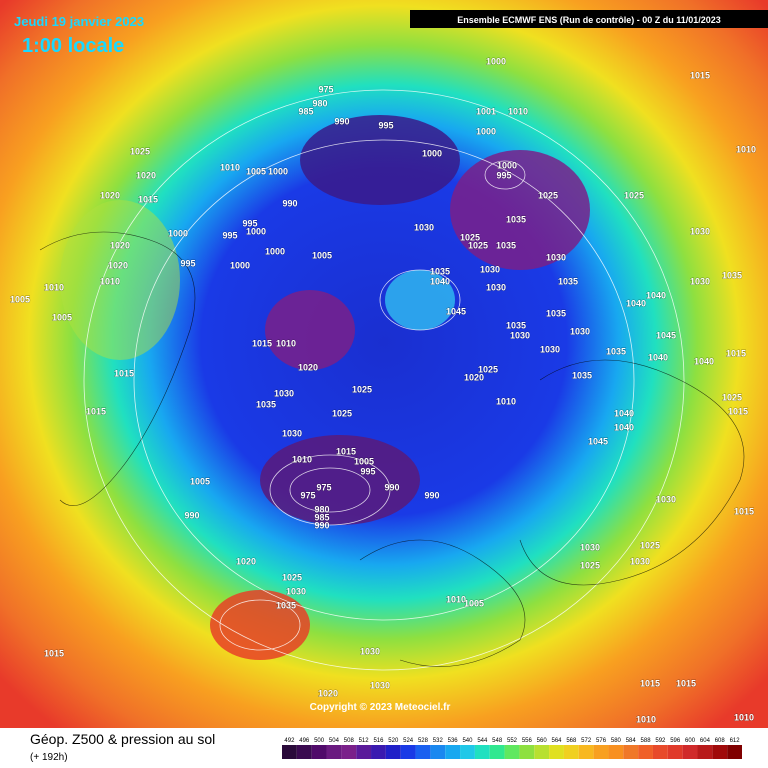 This screenshot has width=768, height=768. Describe the element at coordinates (304, 741) in the screenshot. I see `colorbar-label: 496` at that location.